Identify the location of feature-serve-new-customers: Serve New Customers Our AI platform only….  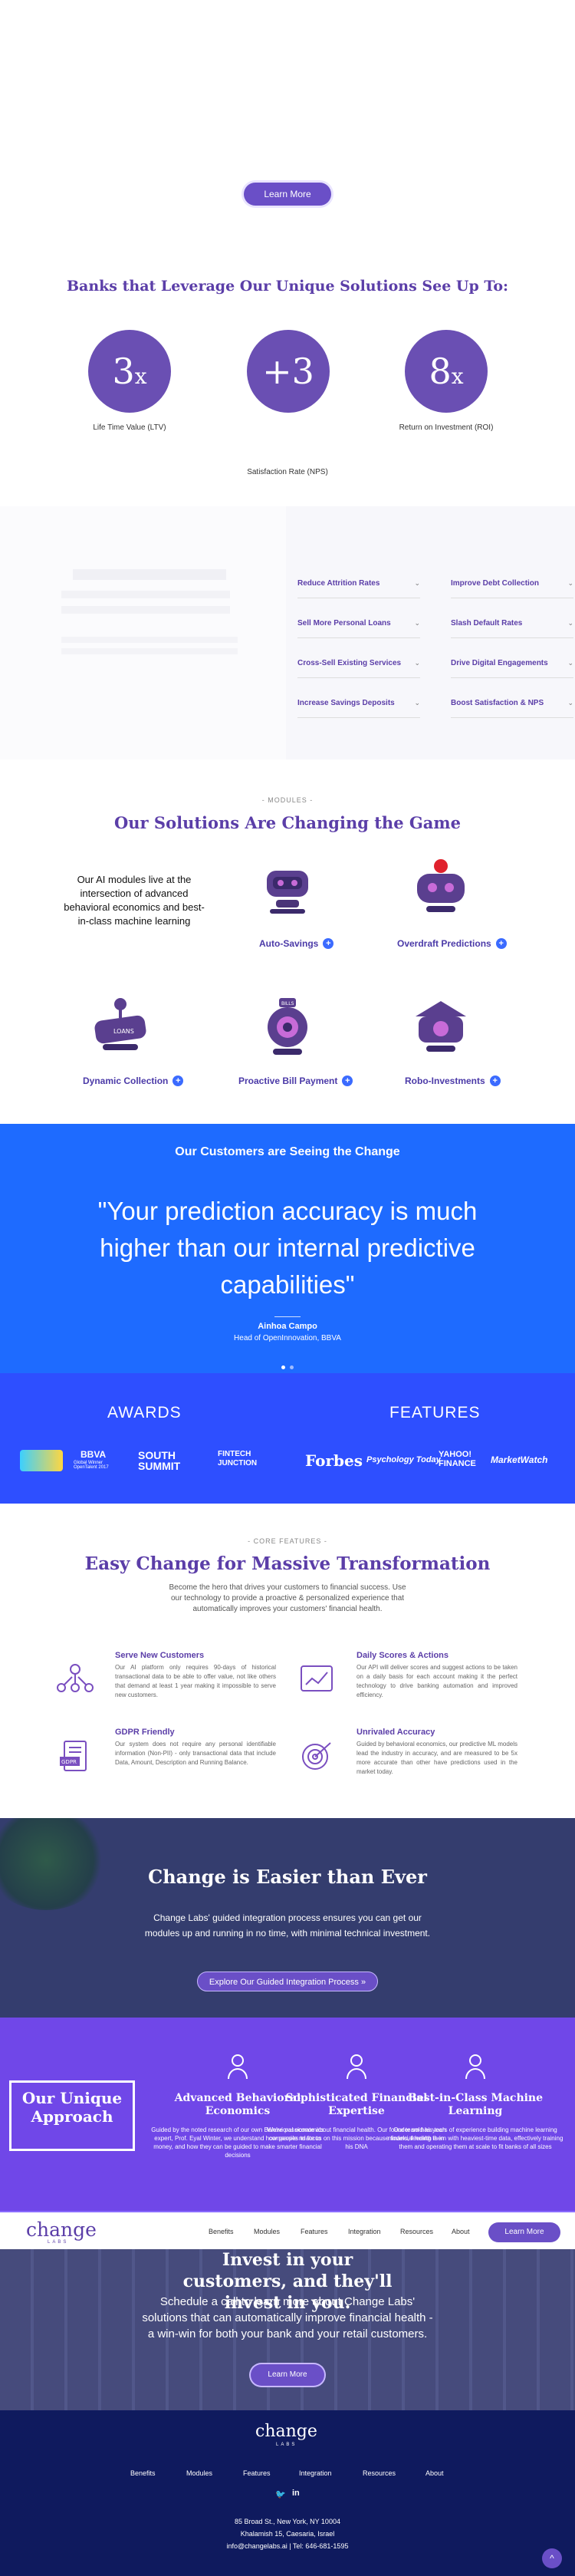
(165, 1675).